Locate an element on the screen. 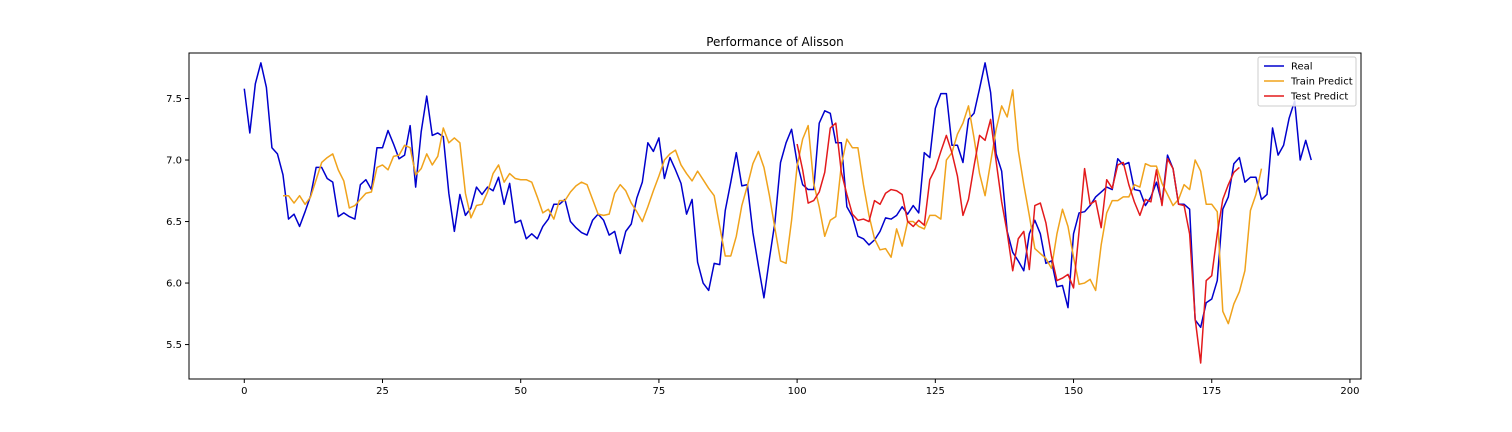 The width and height of the screenshot is (1512, 432). x-tick-label: 75 is located at coordinates (659, 391).